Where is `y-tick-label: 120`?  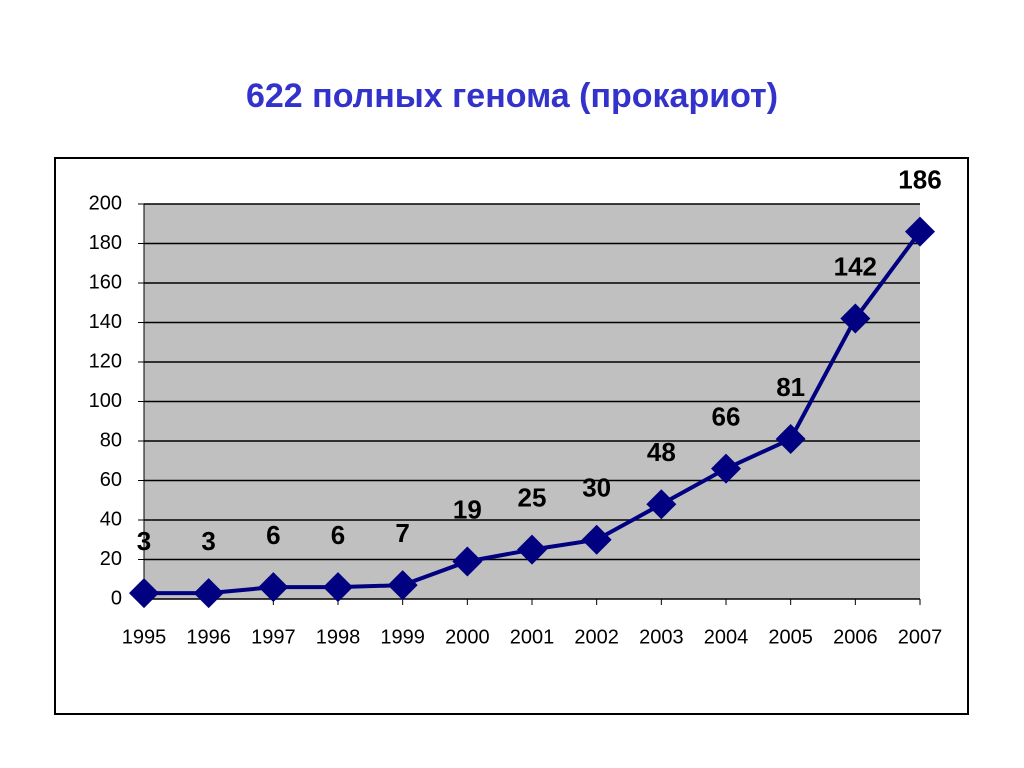
y-tick-label: 120 is located at coordinates (105, 361).